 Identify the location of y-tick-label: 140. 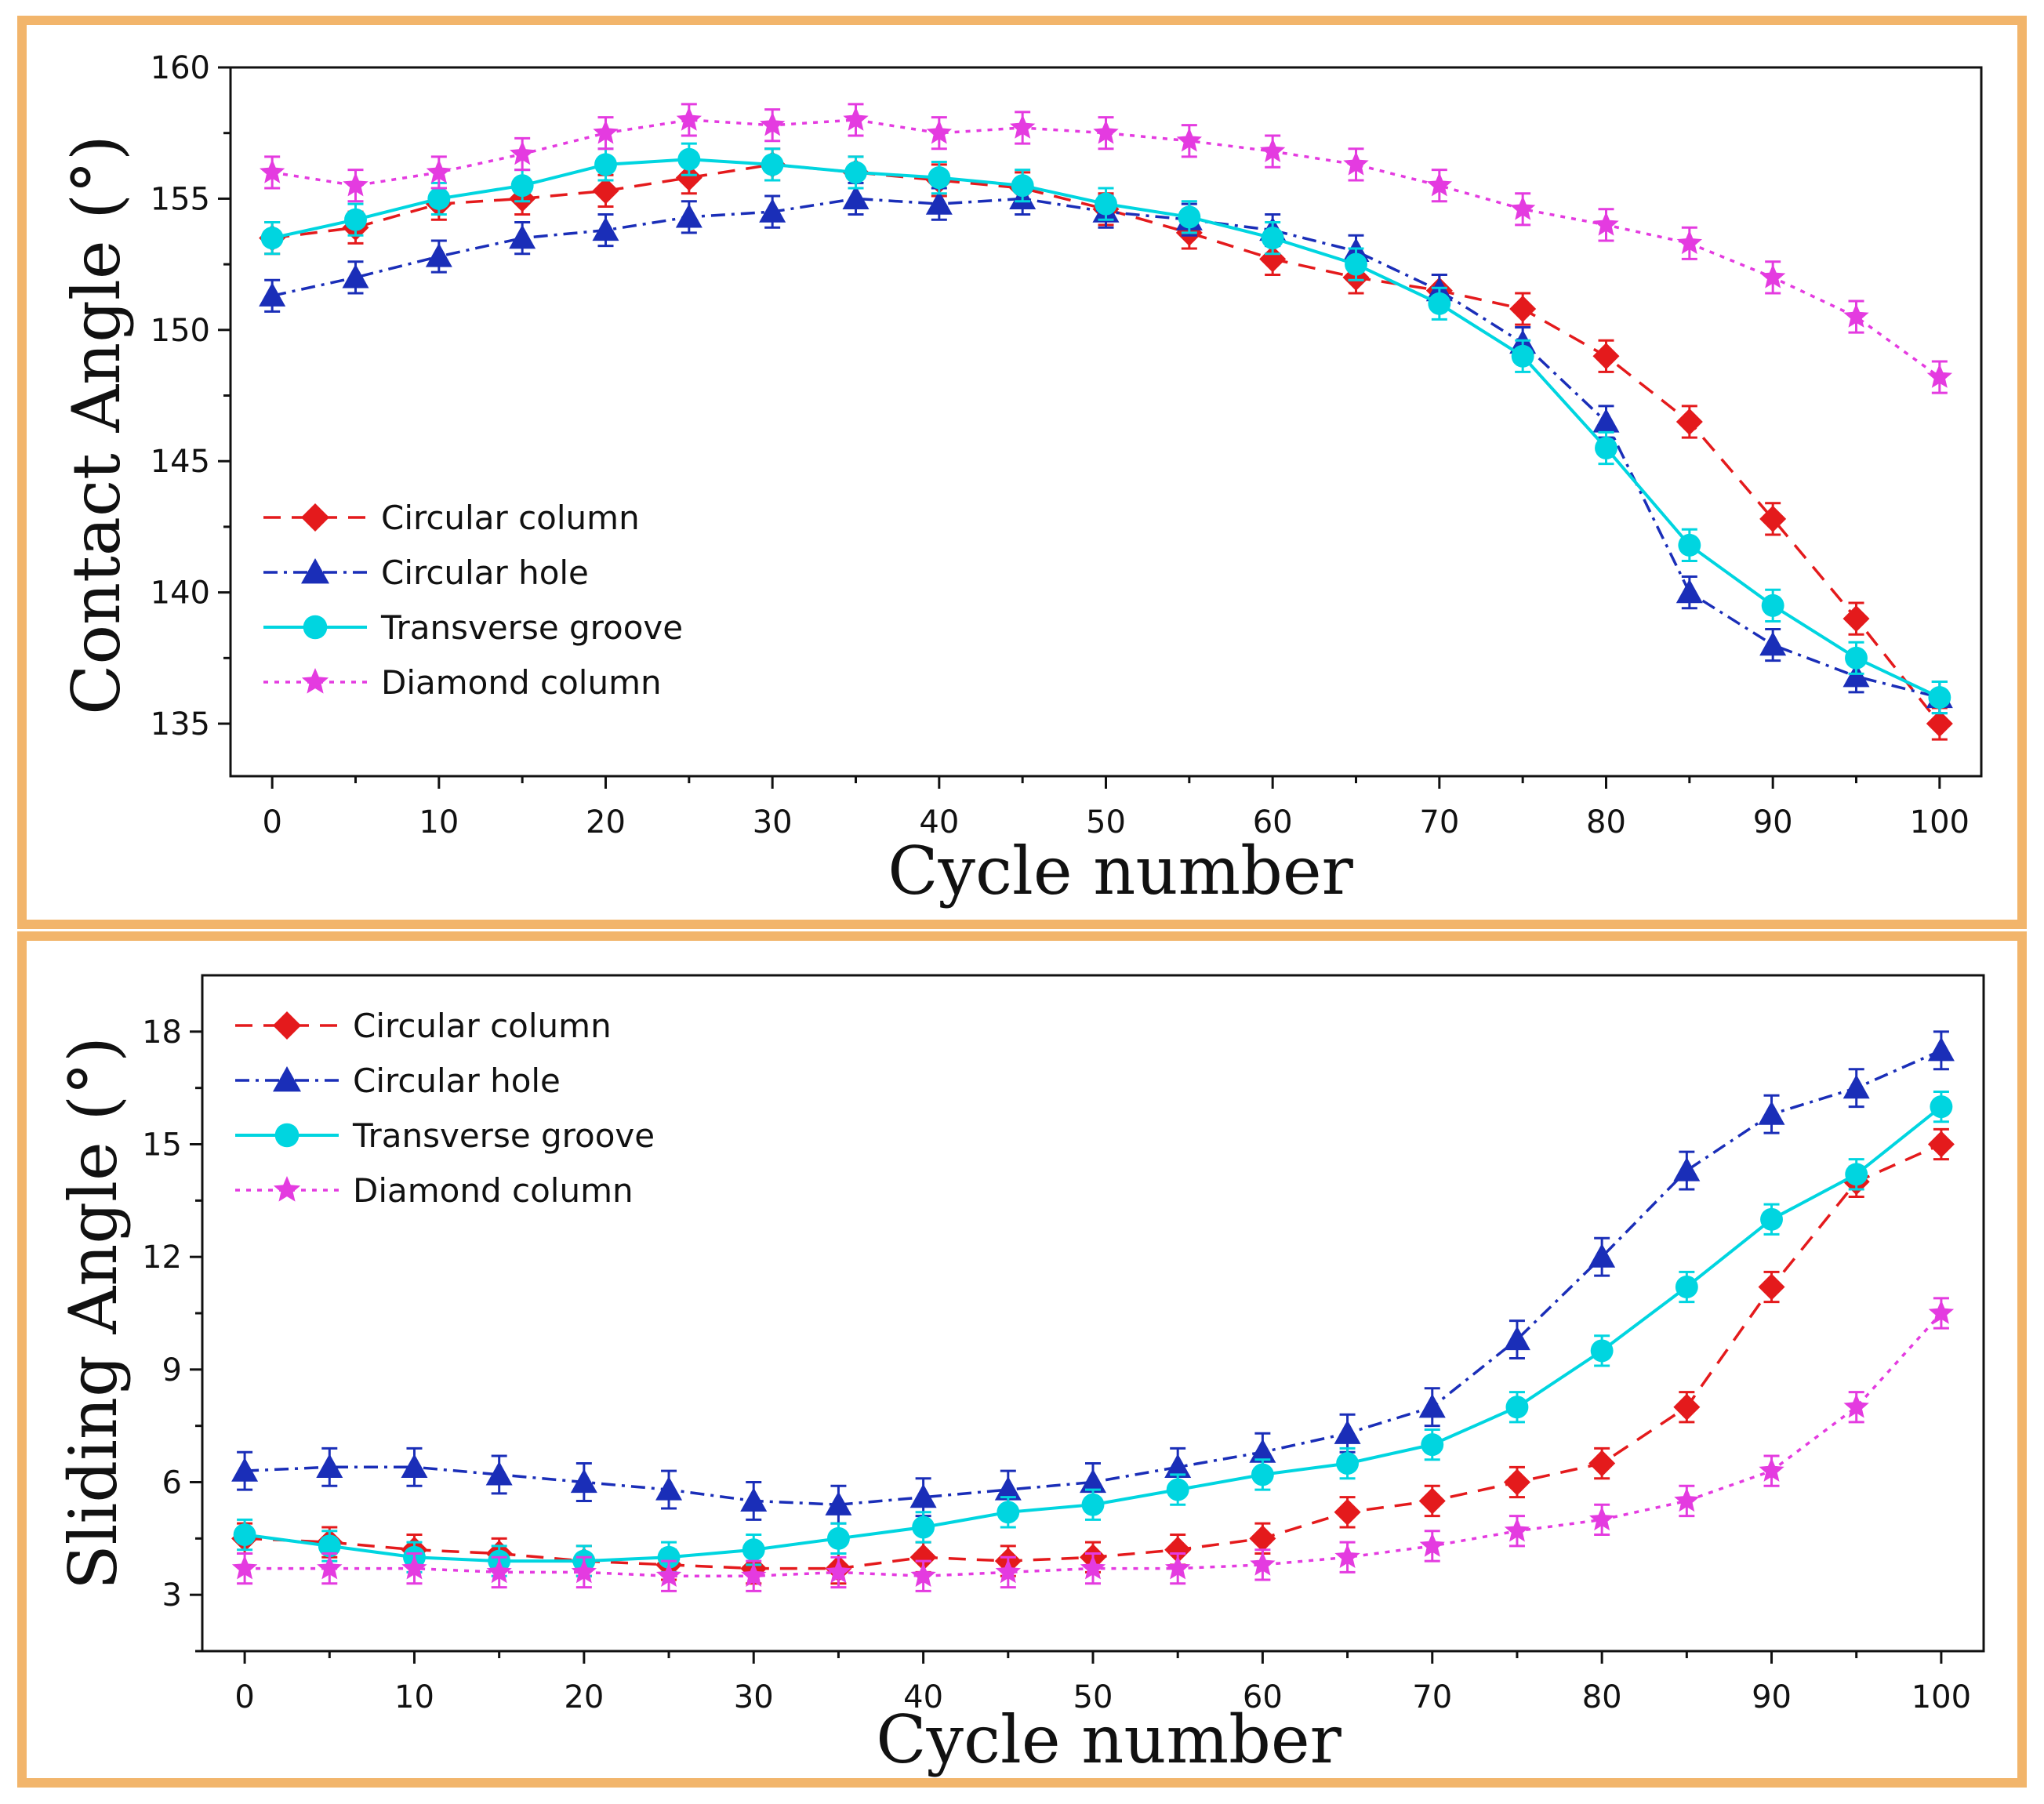
(180, 593).